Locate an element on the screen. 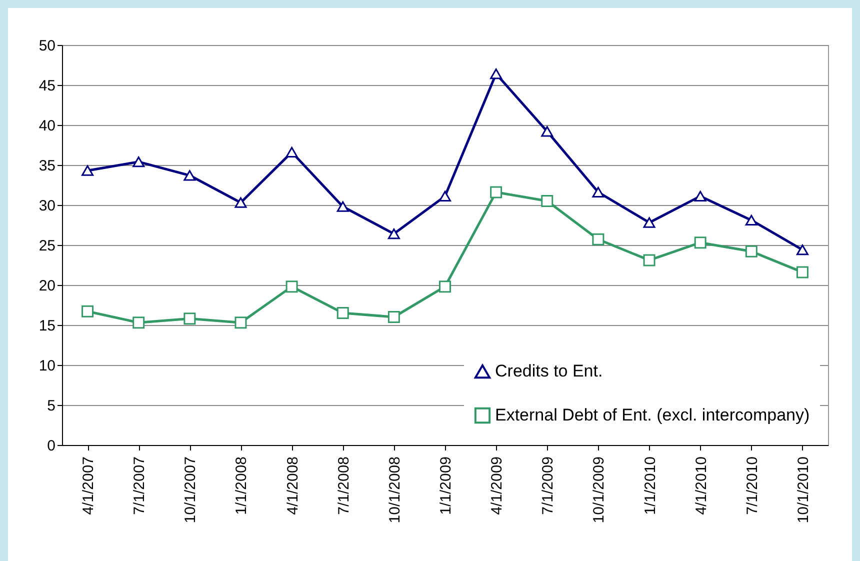 This screenshot has width=860, height=561. x-tick-label: 4/1/2010 is located at coordinates (701, 485).